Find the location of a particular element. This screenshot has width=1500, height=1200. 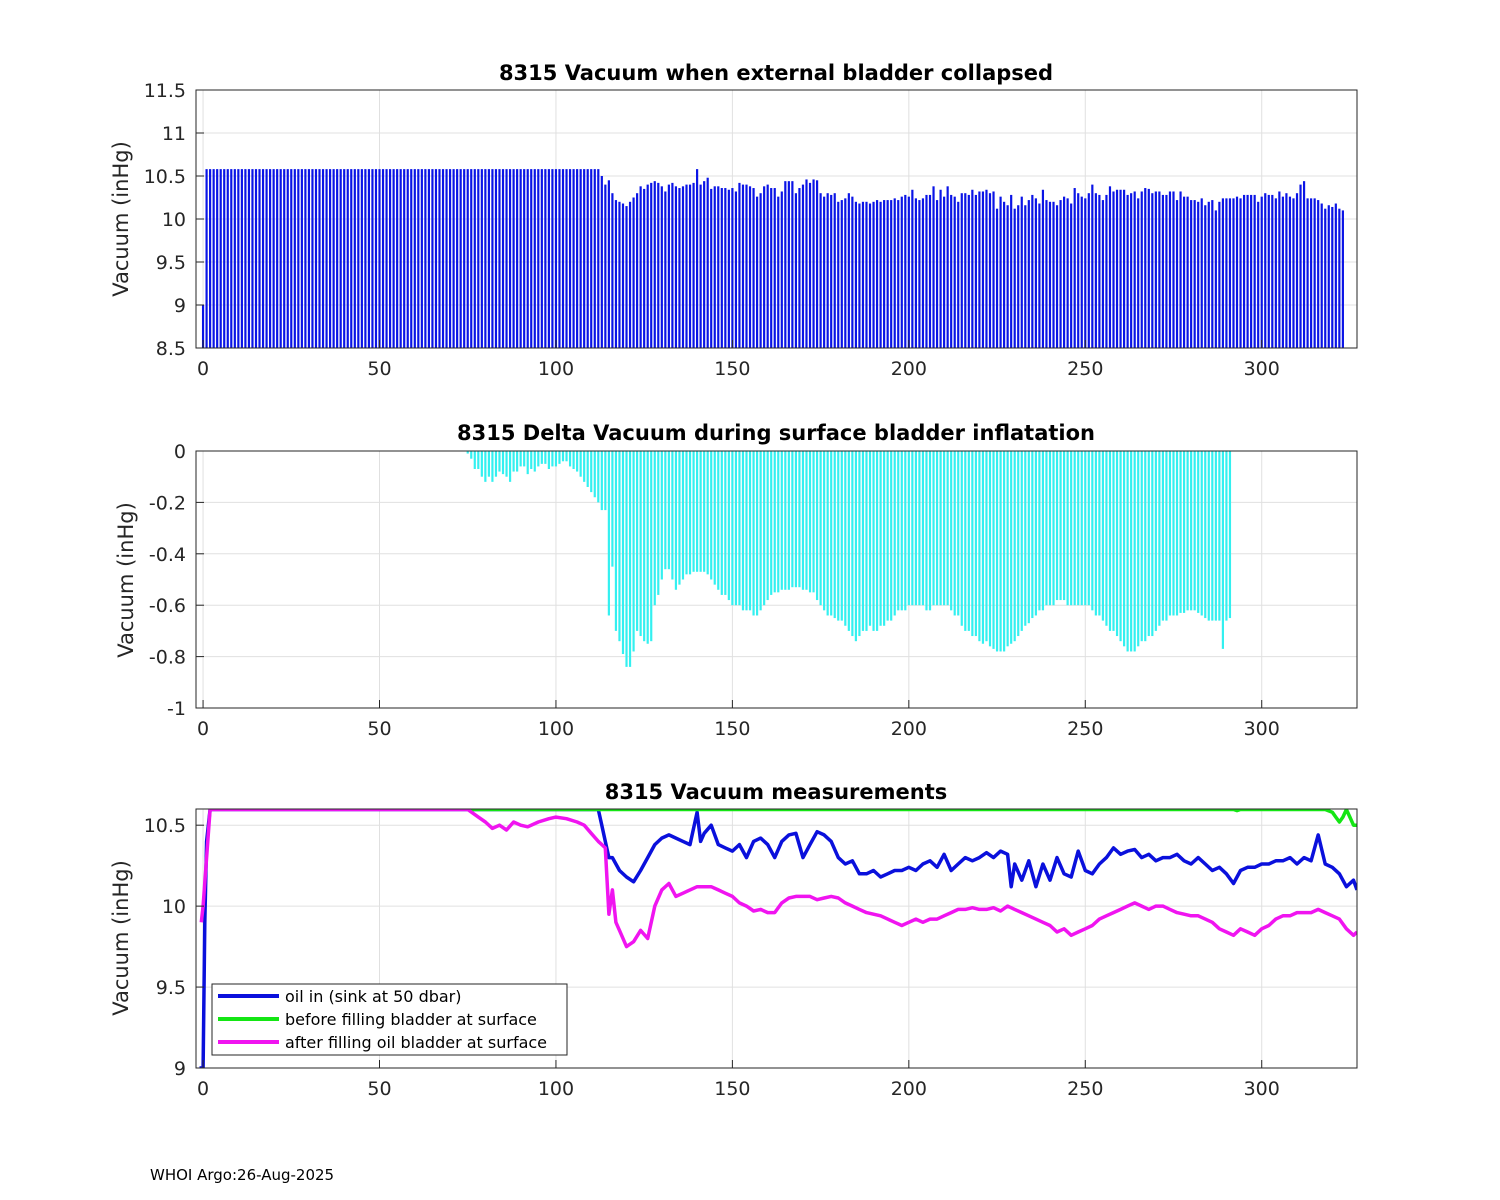

y-tick-label: -1 is located at coordinates (176, 709).